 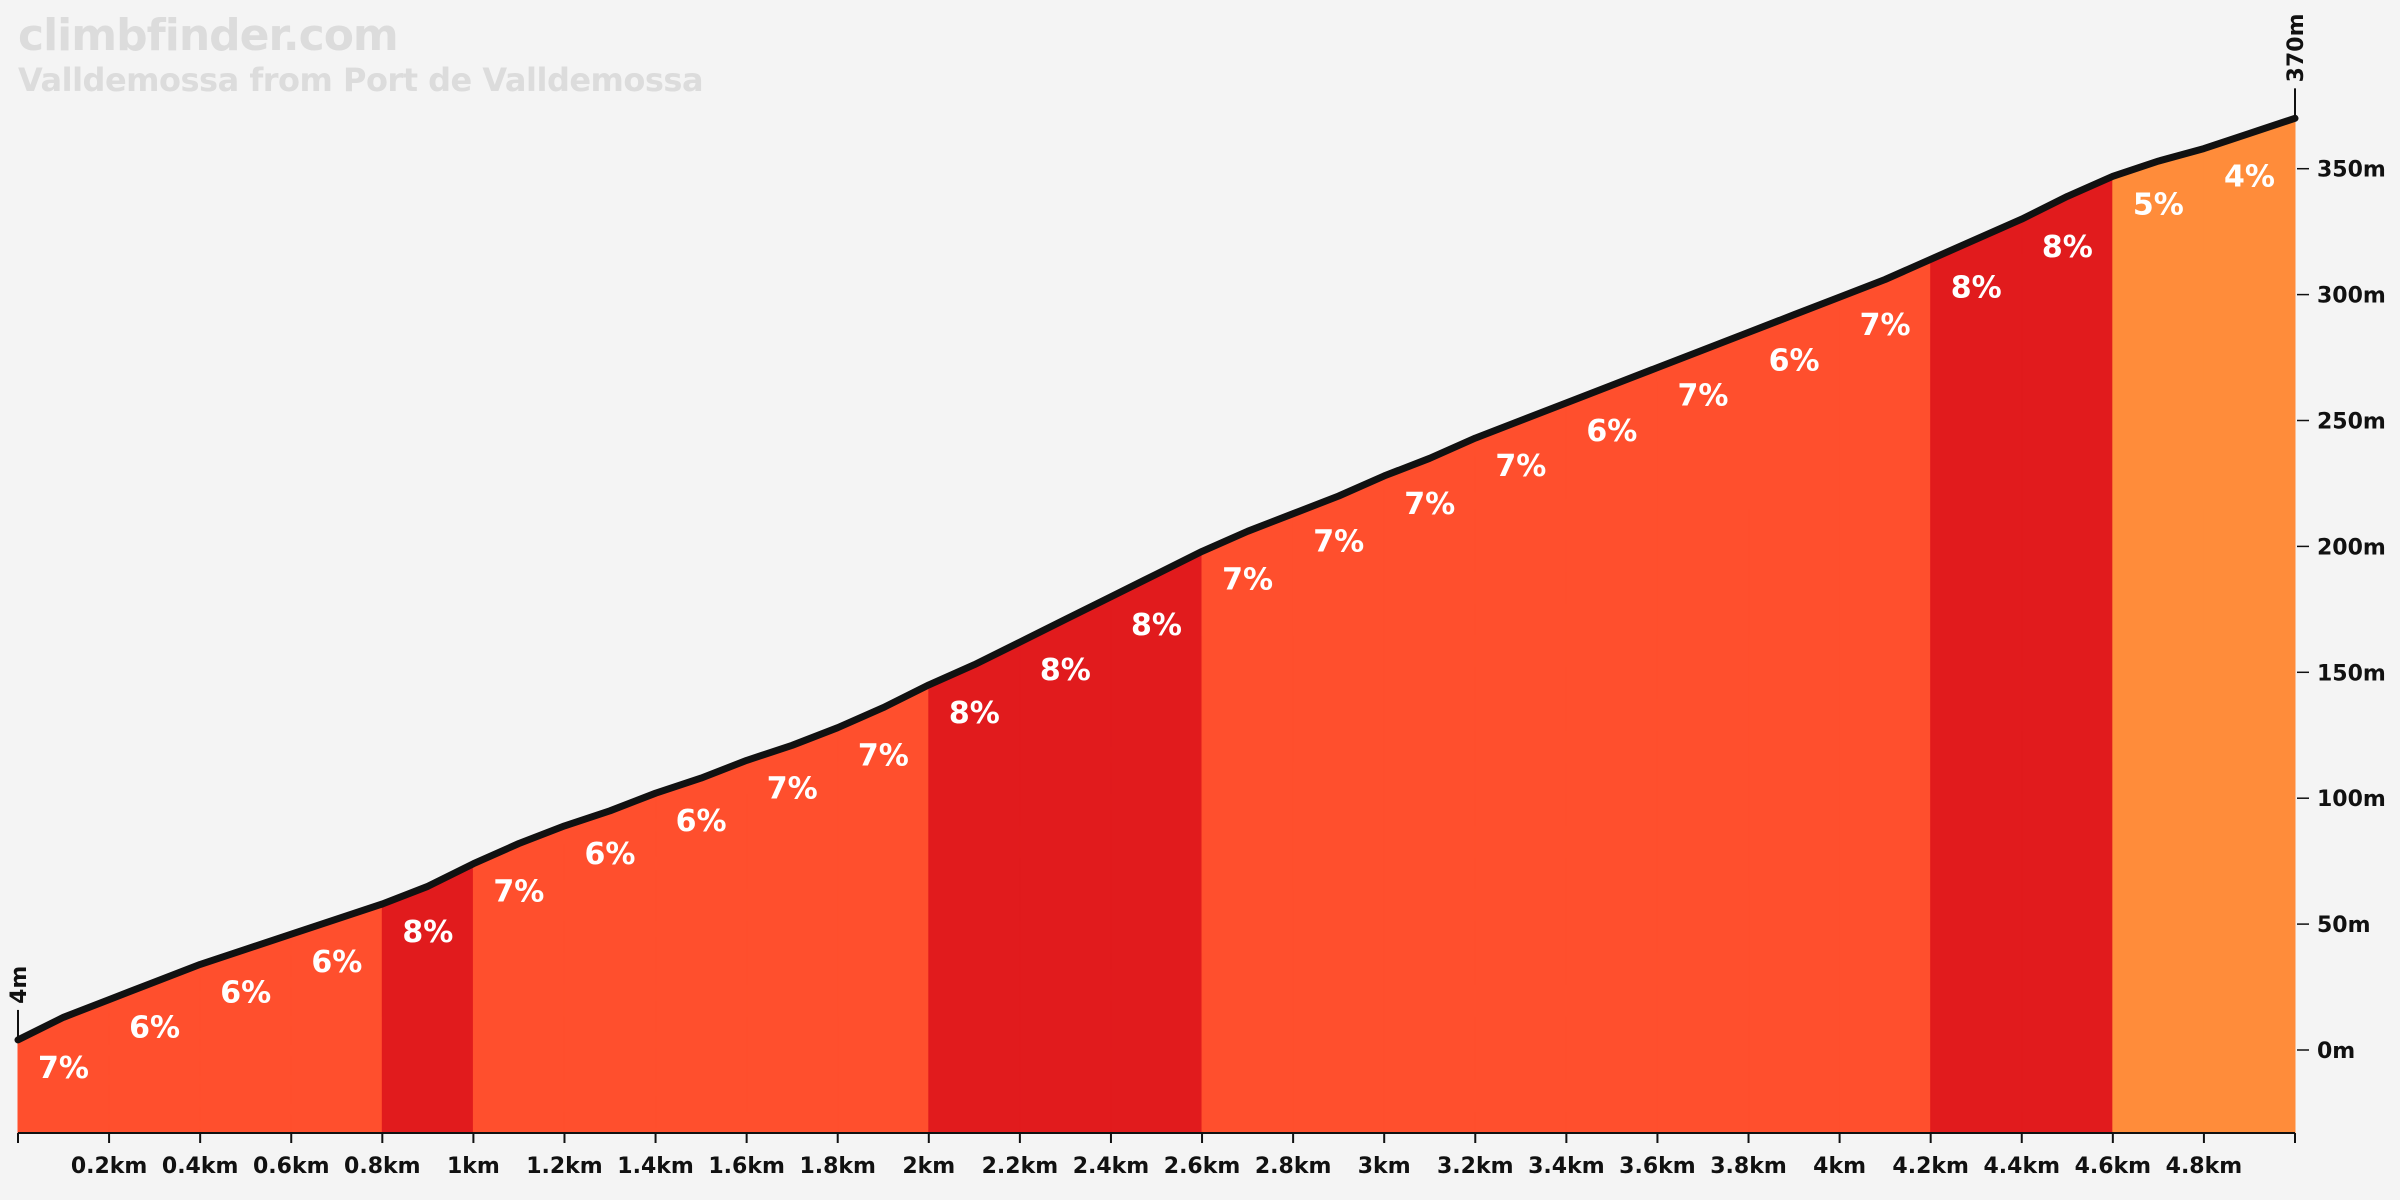 What do you see at coordinates (1202, 1166) in the screenshot?
I see `x-tick-label-13: 2.6km` at bounding box center [1202, 1166].